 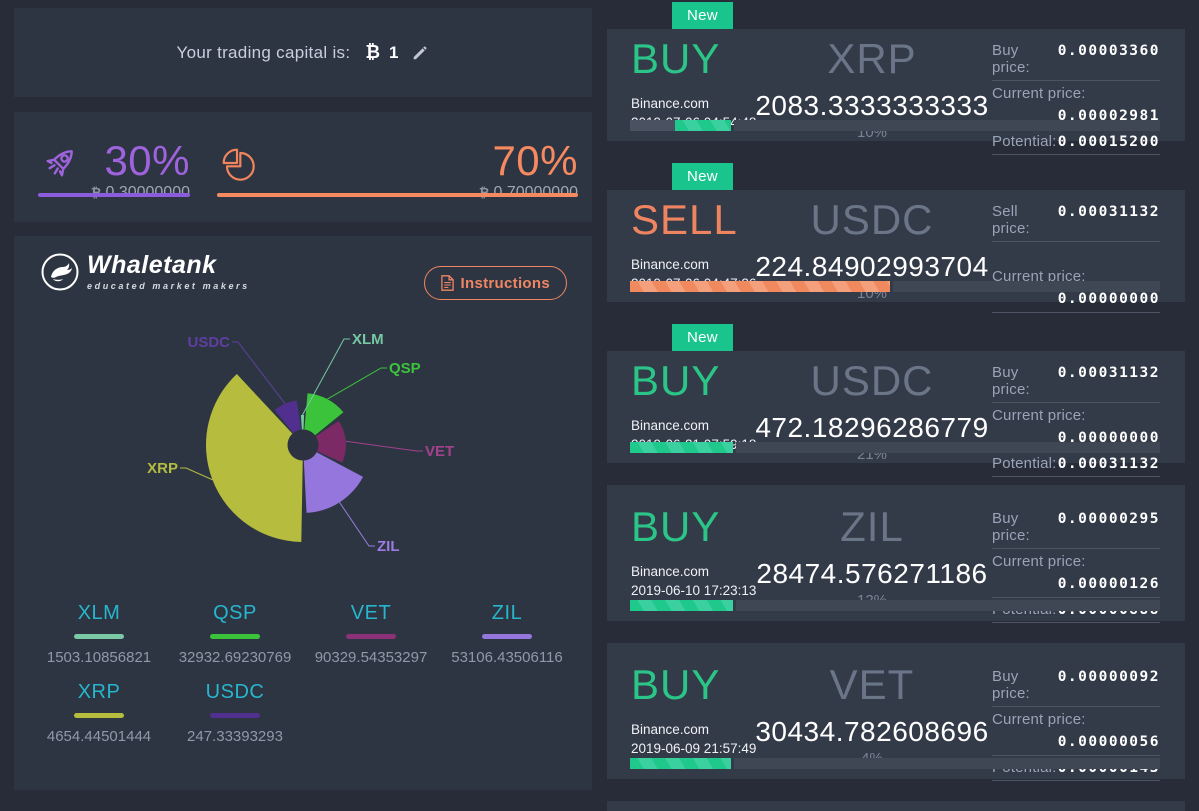 I want to click on edit-capital-pencil-icon, so click(x=420, y=53).